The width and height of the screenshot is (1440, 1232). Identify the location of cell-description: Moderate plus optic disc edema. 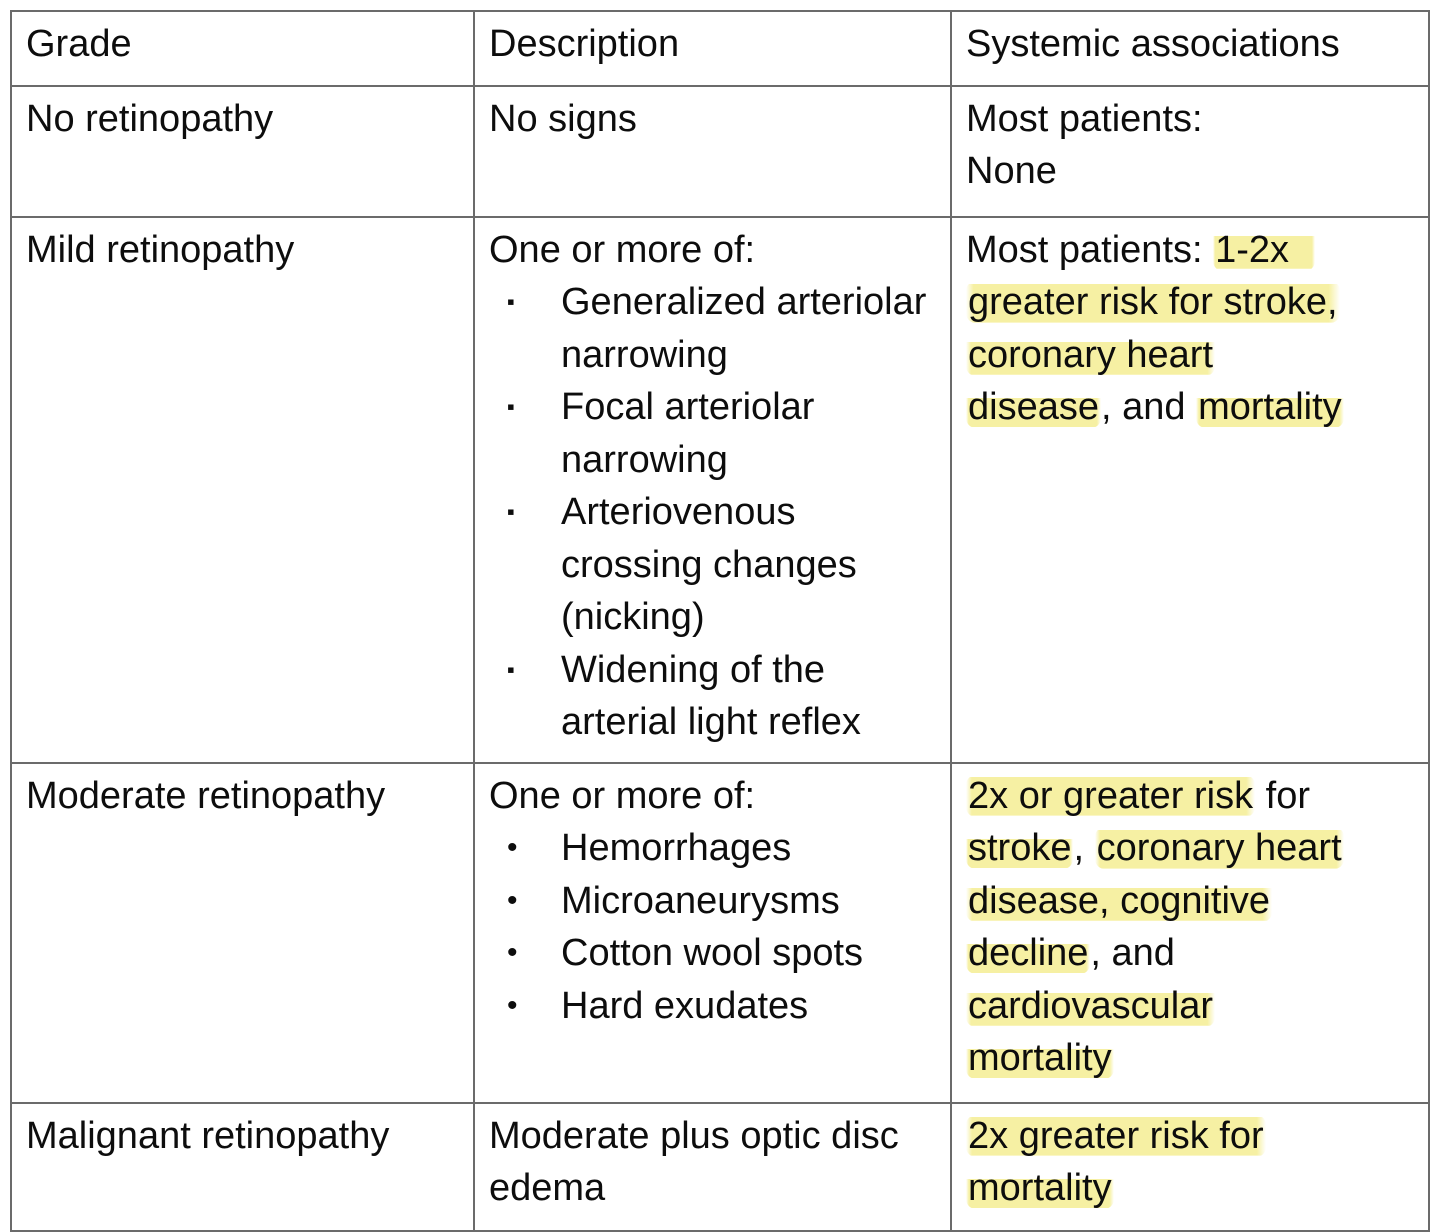
(712, 1167).